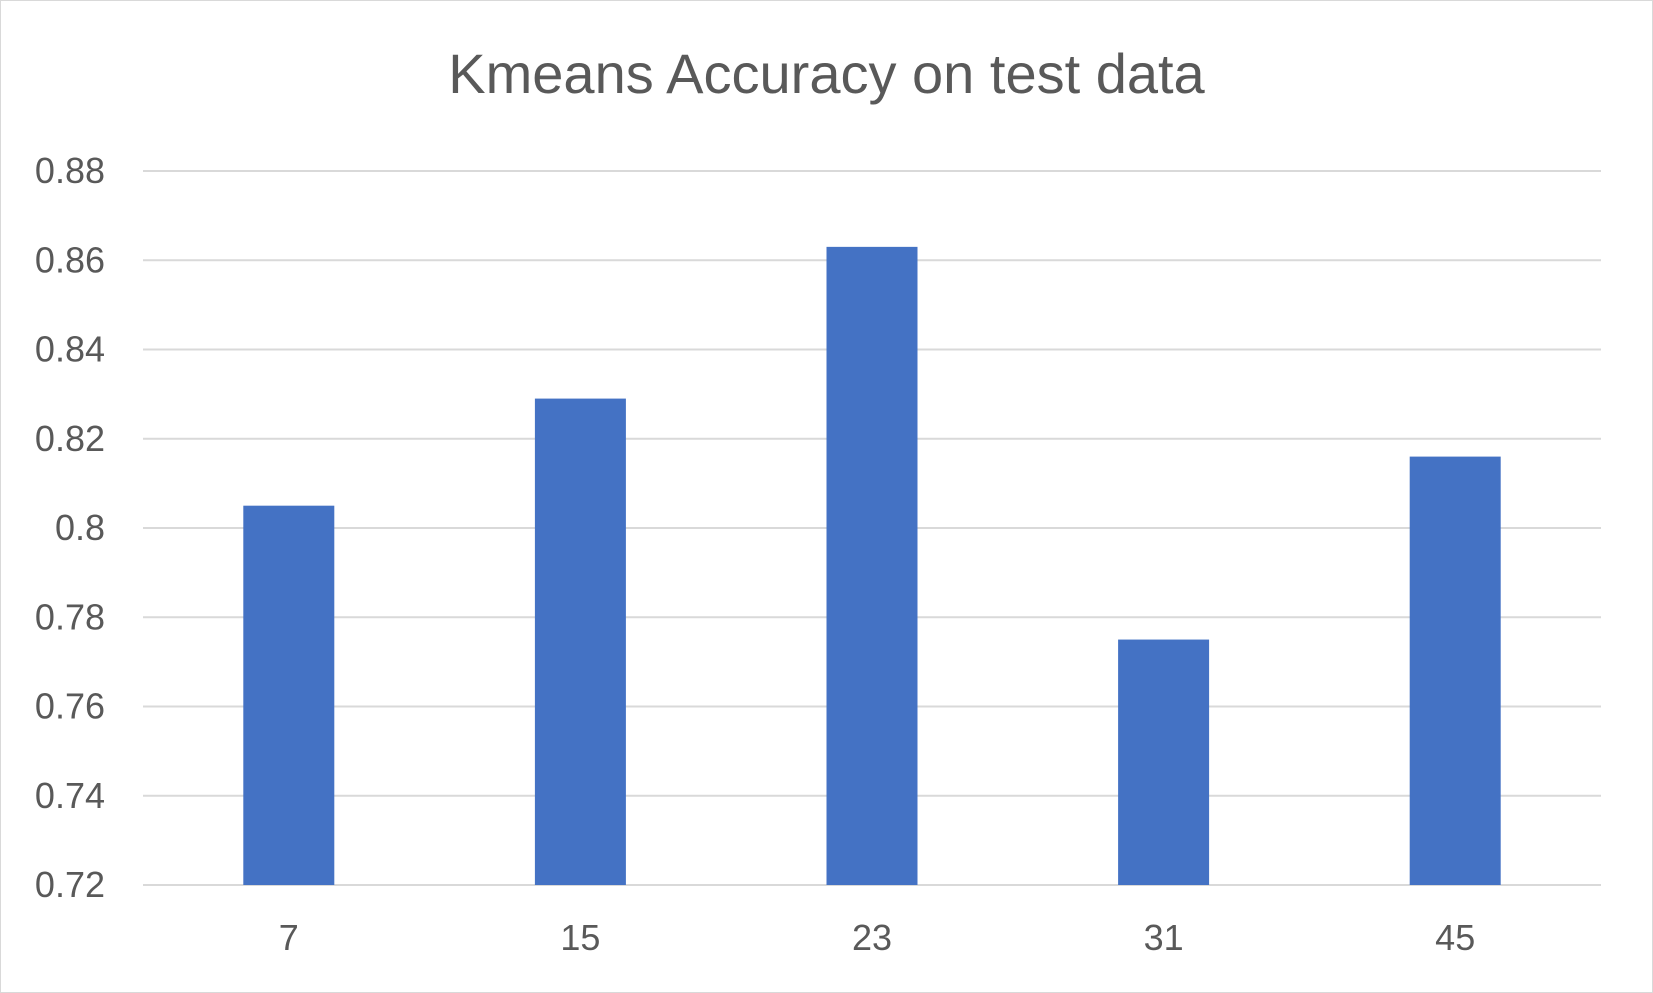  Describe the element at coordinates (1164, 937) in the screenshot. I see `x-tick-label: 31` at that location.